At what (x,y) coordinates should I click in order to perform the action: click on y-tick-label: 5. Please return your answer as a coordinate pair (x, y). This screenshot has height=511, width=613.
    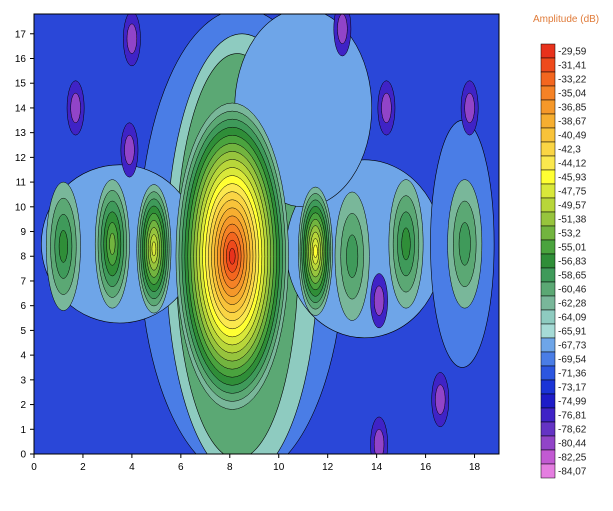
    Looking at the image, I should click on (23, 331).